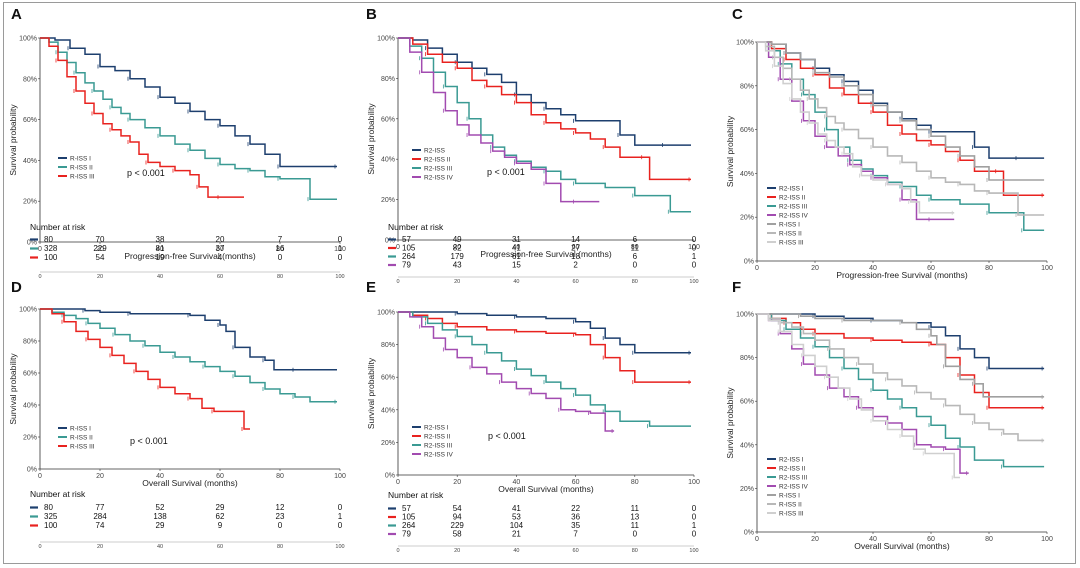  What do you see at coordinates (635, 525) in the screenshot?
I see `risk-cell: 11` at bounding box center [635, 525].